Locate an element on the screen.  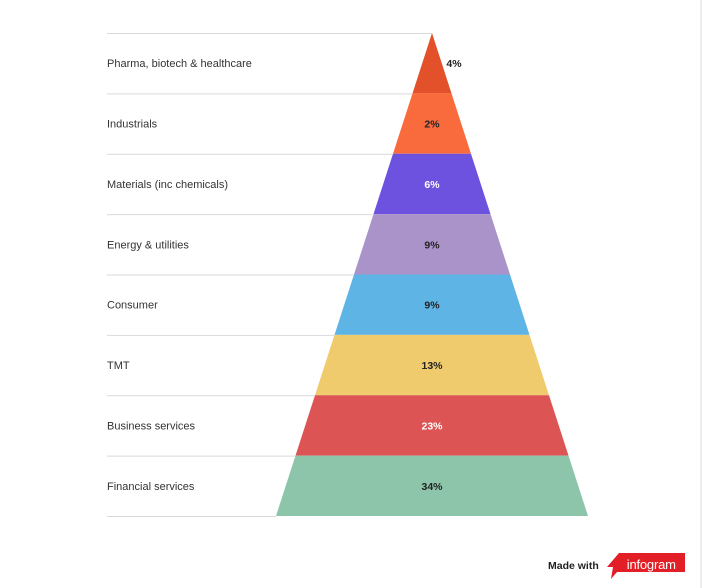
value-label-2: 2% is located at coordinates (432, 125).